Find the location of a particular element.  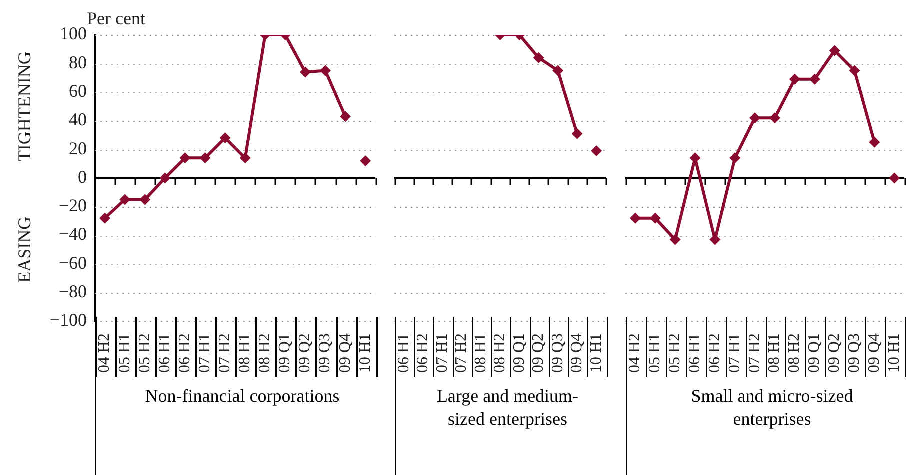

y-tick-label: −60 is located at coordinates (72, 262).